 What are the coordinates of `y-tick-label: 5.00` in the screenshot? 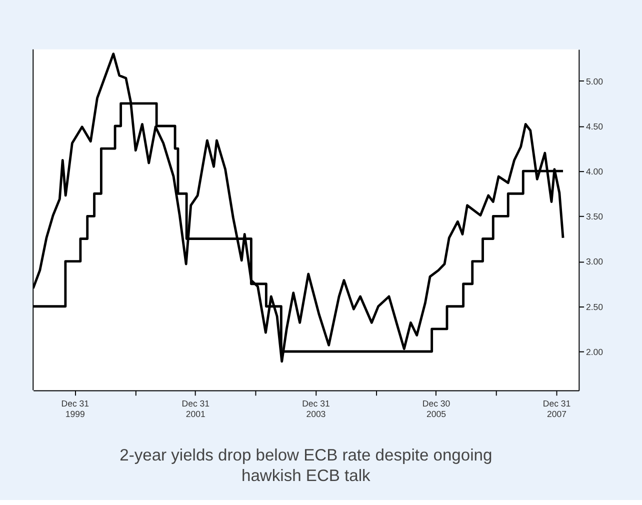 It's located at (595, 81).